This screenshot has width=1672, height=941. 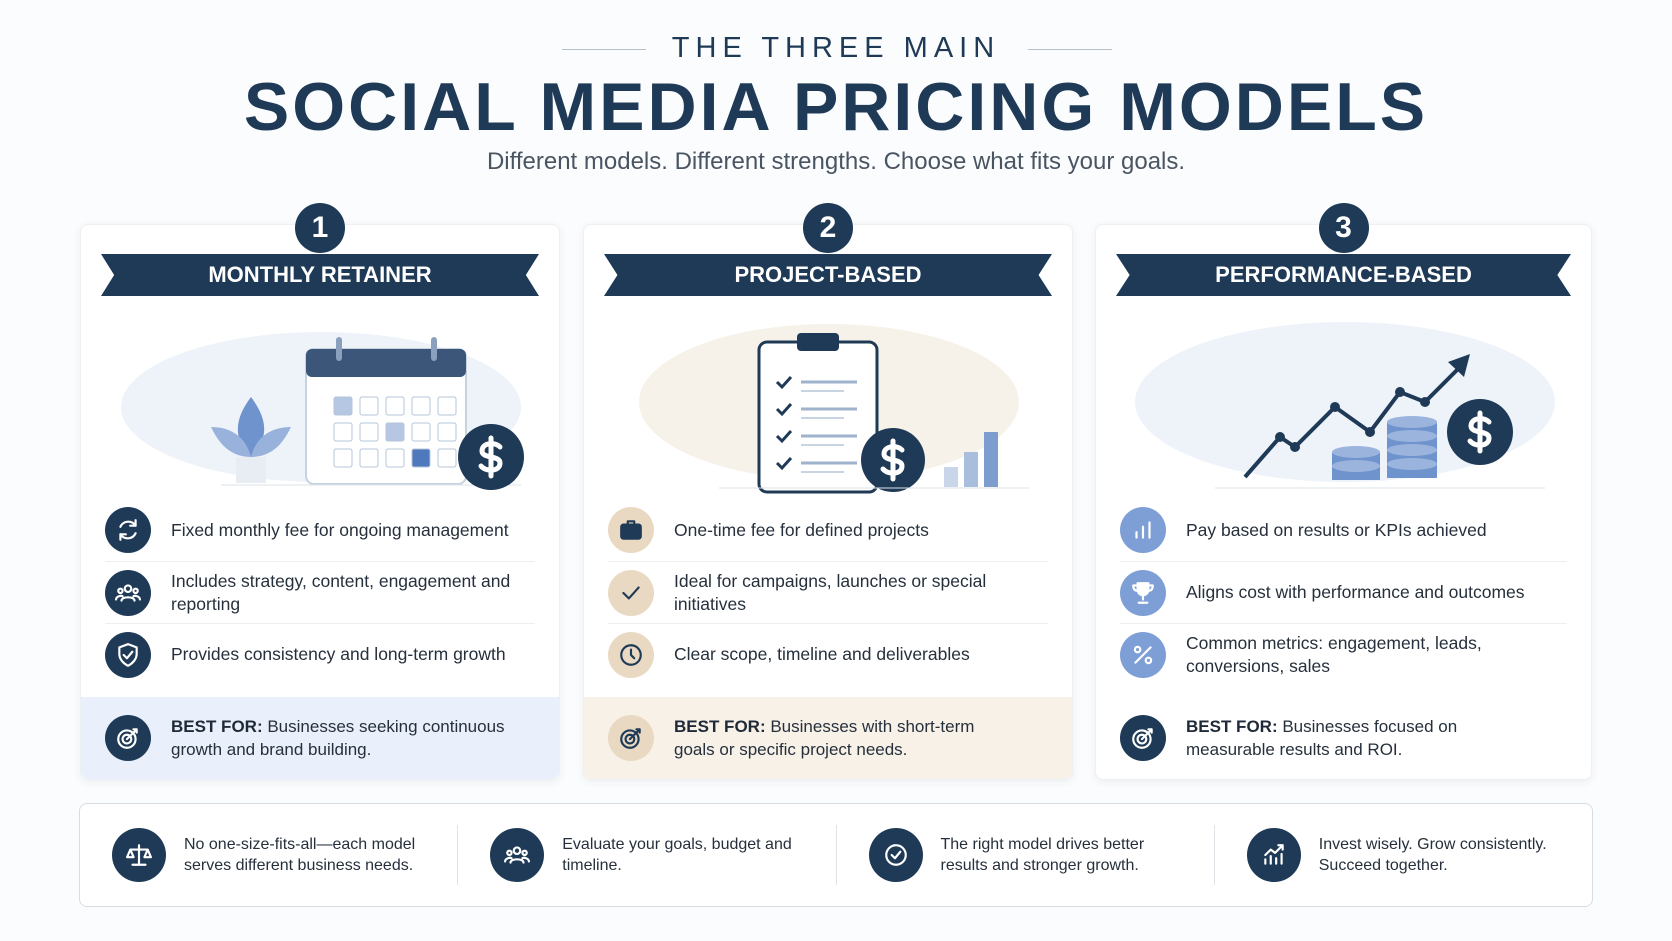 What do you see at coordinates (1343, 228) in the screenshot?
I see `card-number: 3` at bounding box center [1343, 228].